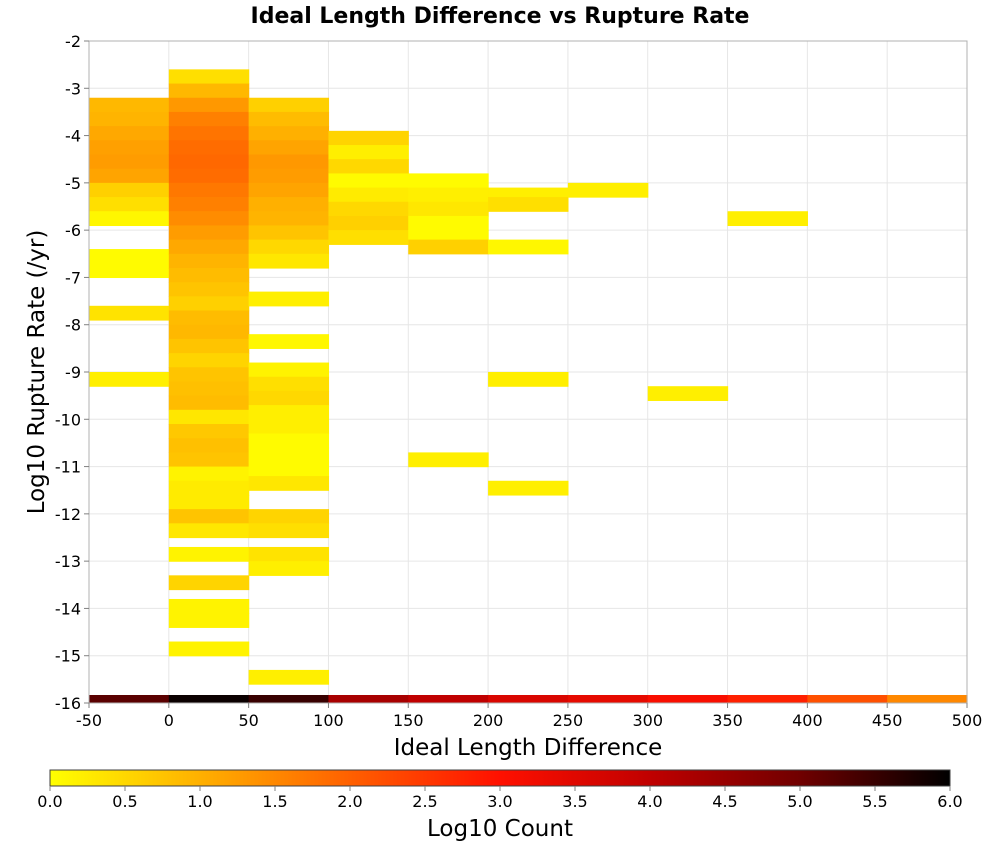 The image size is (1000, 850). What do you see at coordinates (500, 829) in the screenshot?
I see `colorbar-label: Log10 Count` at bounding box center [500, 829].